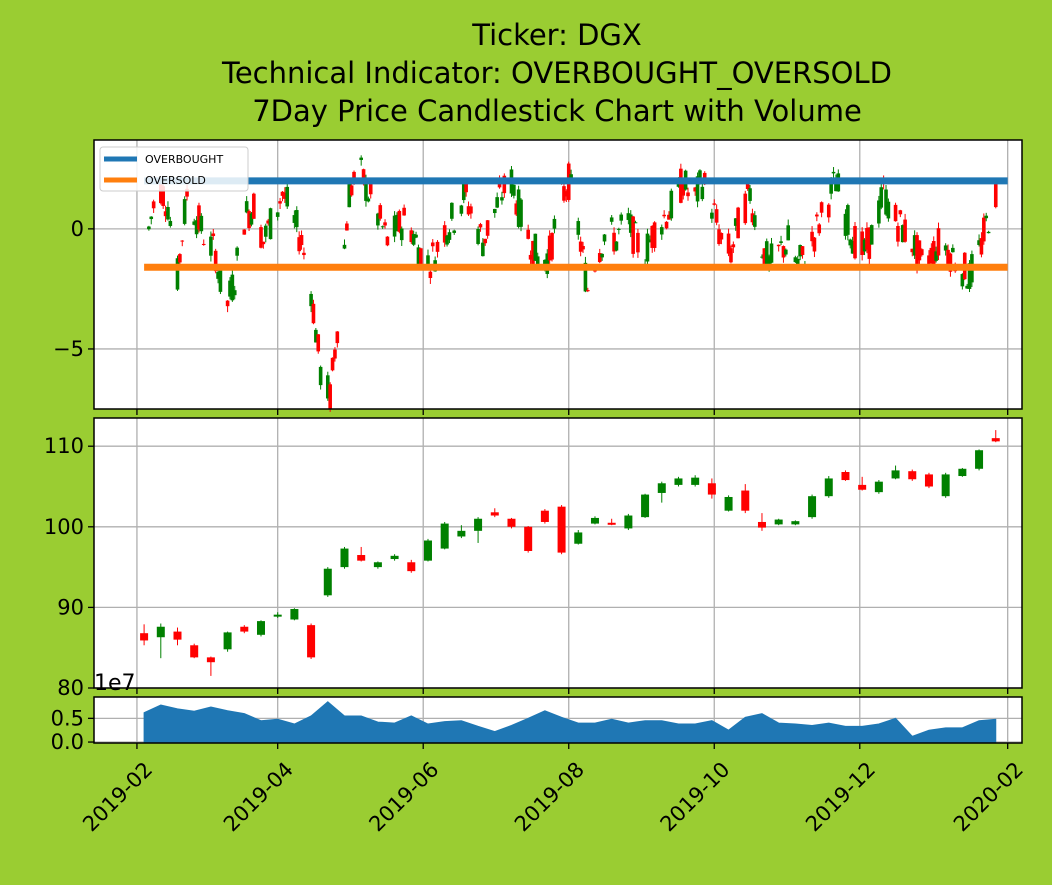 The width and height of the screenshot is (1052, 885). Describe the element at coordinates (115, 683) in the screenshot. I see `volume-scale-label: 1e7` at that location.